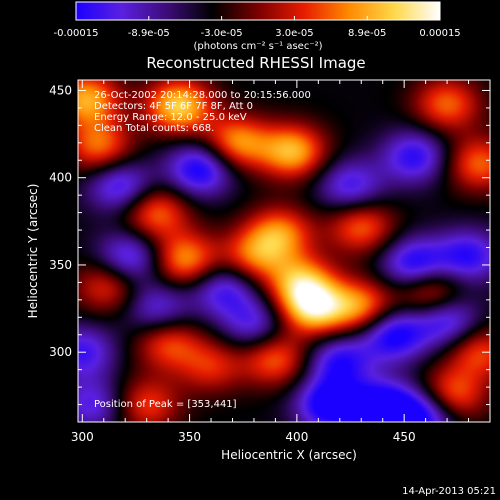 Image resolution: width=500 pixels, height=500 pixels. What do you see at coordinates (289, 455) in the screenshot?
I see `x-axis-title: Heliocentric X (arcsec)` at bounding box center [289, 455].